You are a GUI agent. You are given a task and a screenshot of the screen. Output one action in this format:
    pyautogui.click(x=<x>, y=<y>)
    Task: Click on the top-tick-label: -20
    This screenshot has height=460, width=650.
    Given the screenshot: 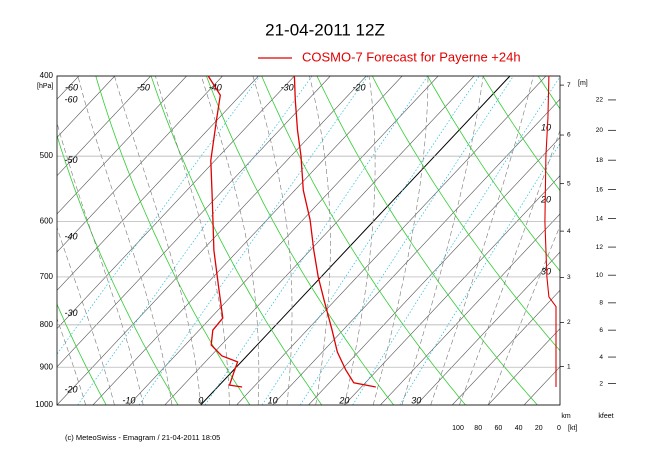 What is the action you would take?
    pyautogui.click(x=358, y=87)
    